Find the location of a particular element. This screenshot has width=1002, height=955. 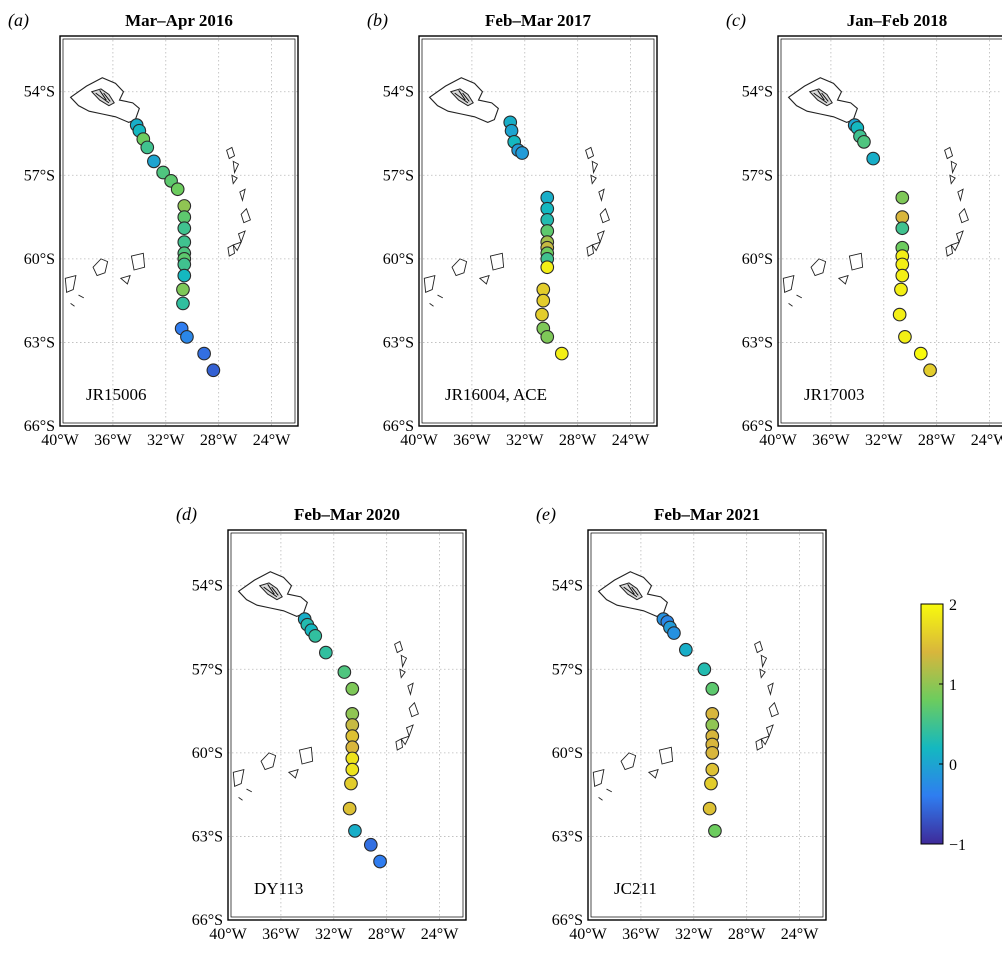

cruise-label: JR17003 is located at coordinates (834, 394).